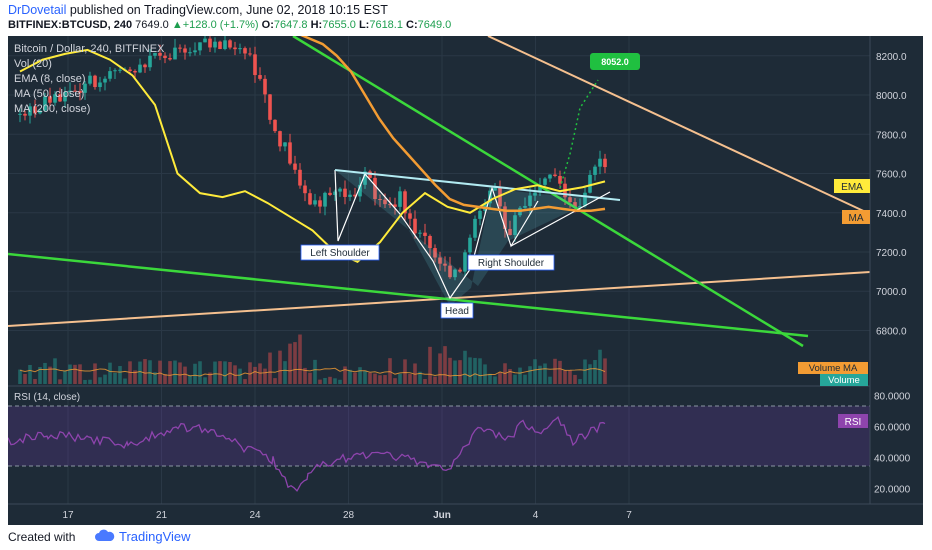 This screenshot has width=932, height=550. I want to click on tradingview-brand: TradingView, so click(143, 536).